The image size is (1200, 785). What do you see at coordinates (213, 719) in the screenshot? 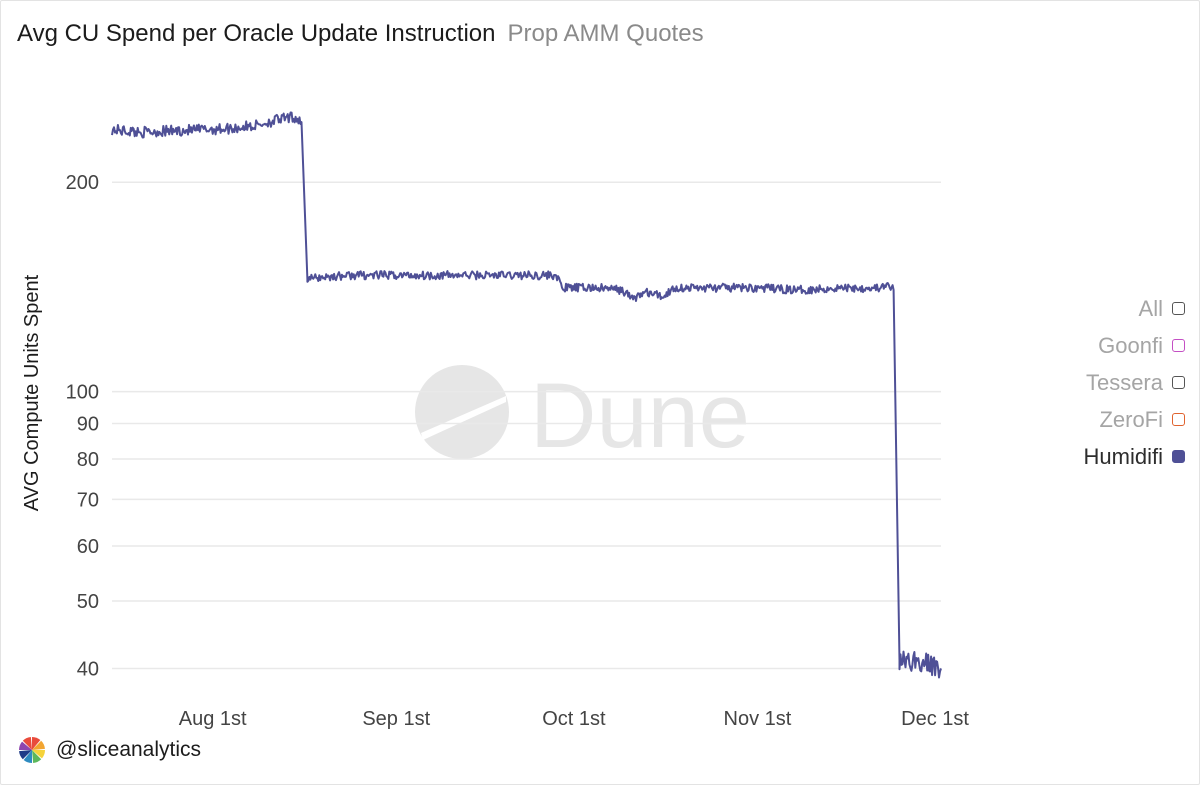
I see `x-tick-label: Aug 1st` at bounding box center [213, 719].